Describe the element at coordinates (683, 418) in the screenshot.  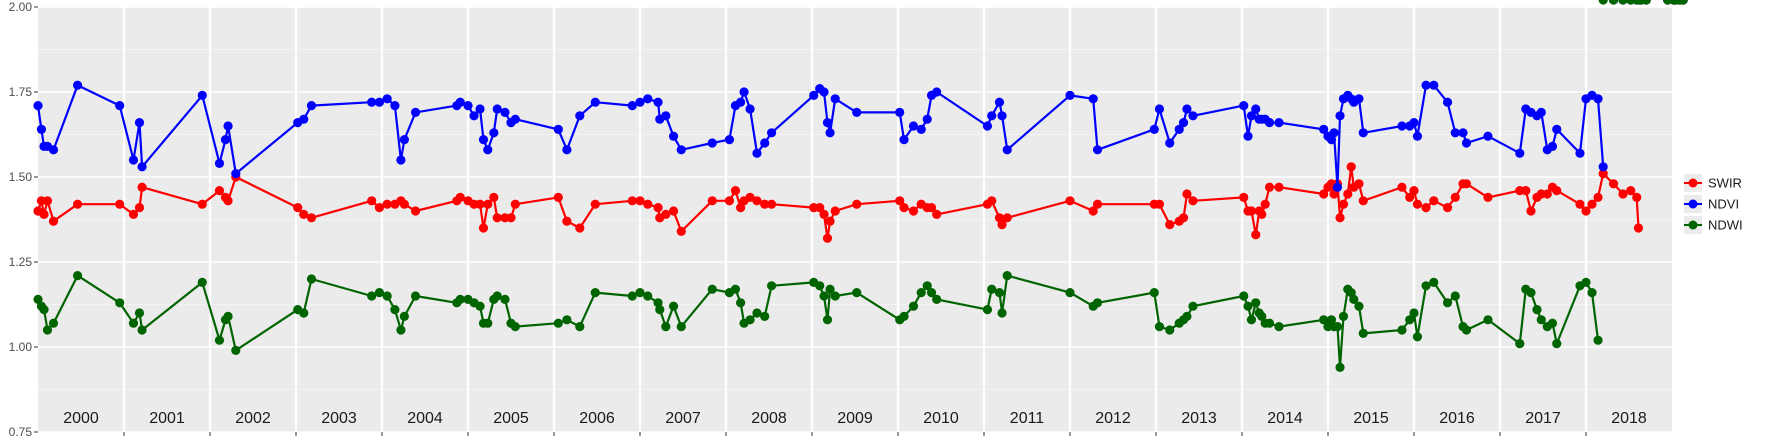
I see `year-label: 2007` at that location.